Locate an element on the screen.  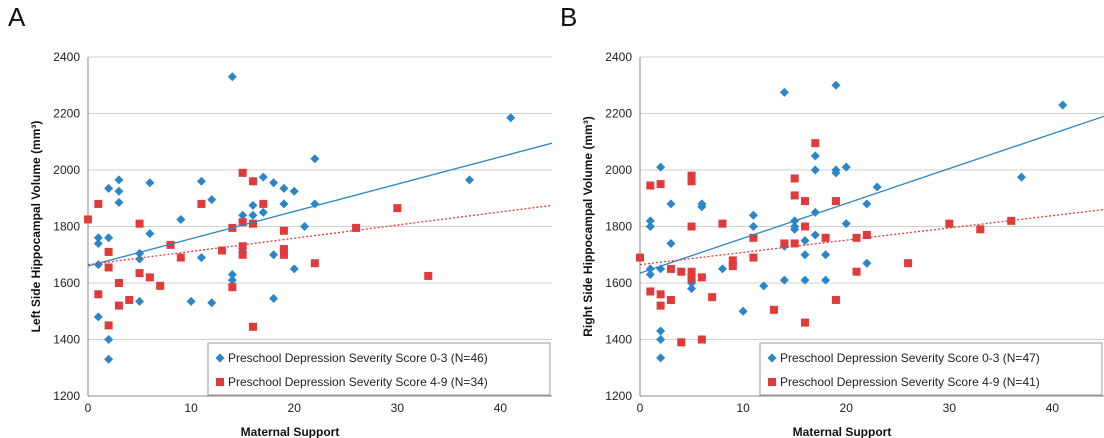
y-axis-title: Left Side Hippocampal Volume (mm³) is located at coordinates (36, 227).